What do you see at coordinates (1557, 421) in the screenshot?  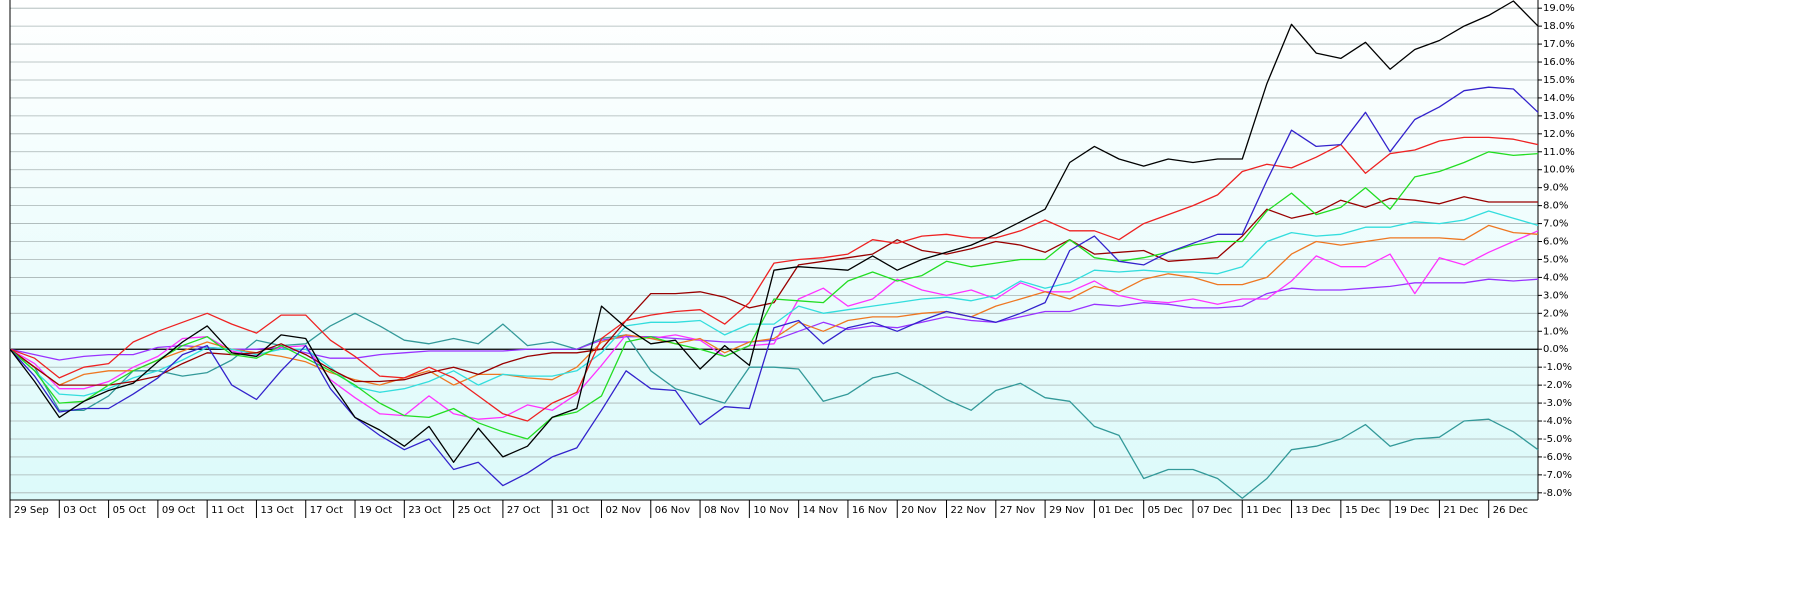 I see `y-tick-label: -4.0%` at bounding box center [1557, 421].